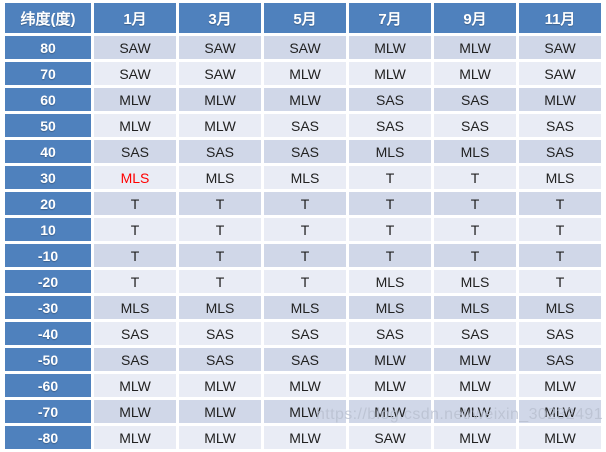 This screenshot has width=606, height=452. I want to click on table-header-row: 纬度(度) 1月 3月 5月 7月 9月 11月, so click(303, 18).